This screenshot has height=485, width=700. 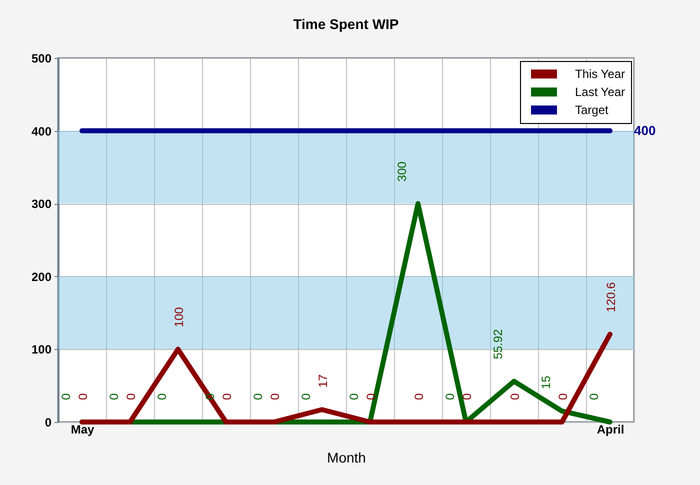 I want to click on x-tick-label: April, so click(x=610, y=429).